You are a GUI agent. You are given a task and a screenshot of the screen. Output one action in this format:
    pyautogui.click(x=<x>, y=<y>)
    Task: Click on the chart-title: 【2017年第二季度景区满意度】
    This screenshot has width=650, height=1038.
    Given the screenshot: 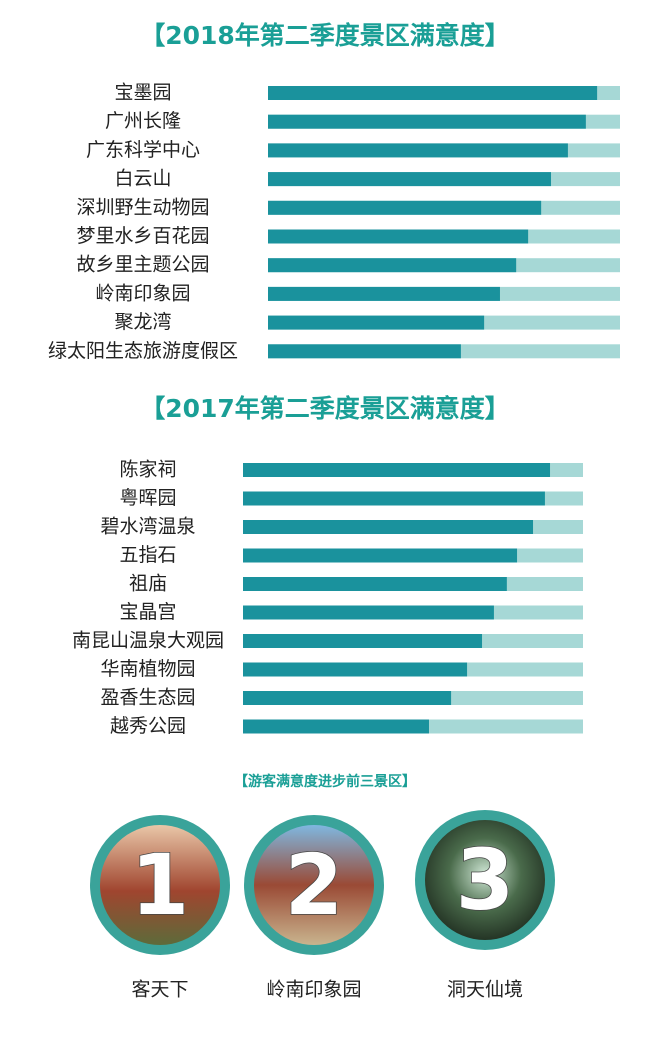 What is the action you would take?
    pyautogui.click(x=325, y=408)
    